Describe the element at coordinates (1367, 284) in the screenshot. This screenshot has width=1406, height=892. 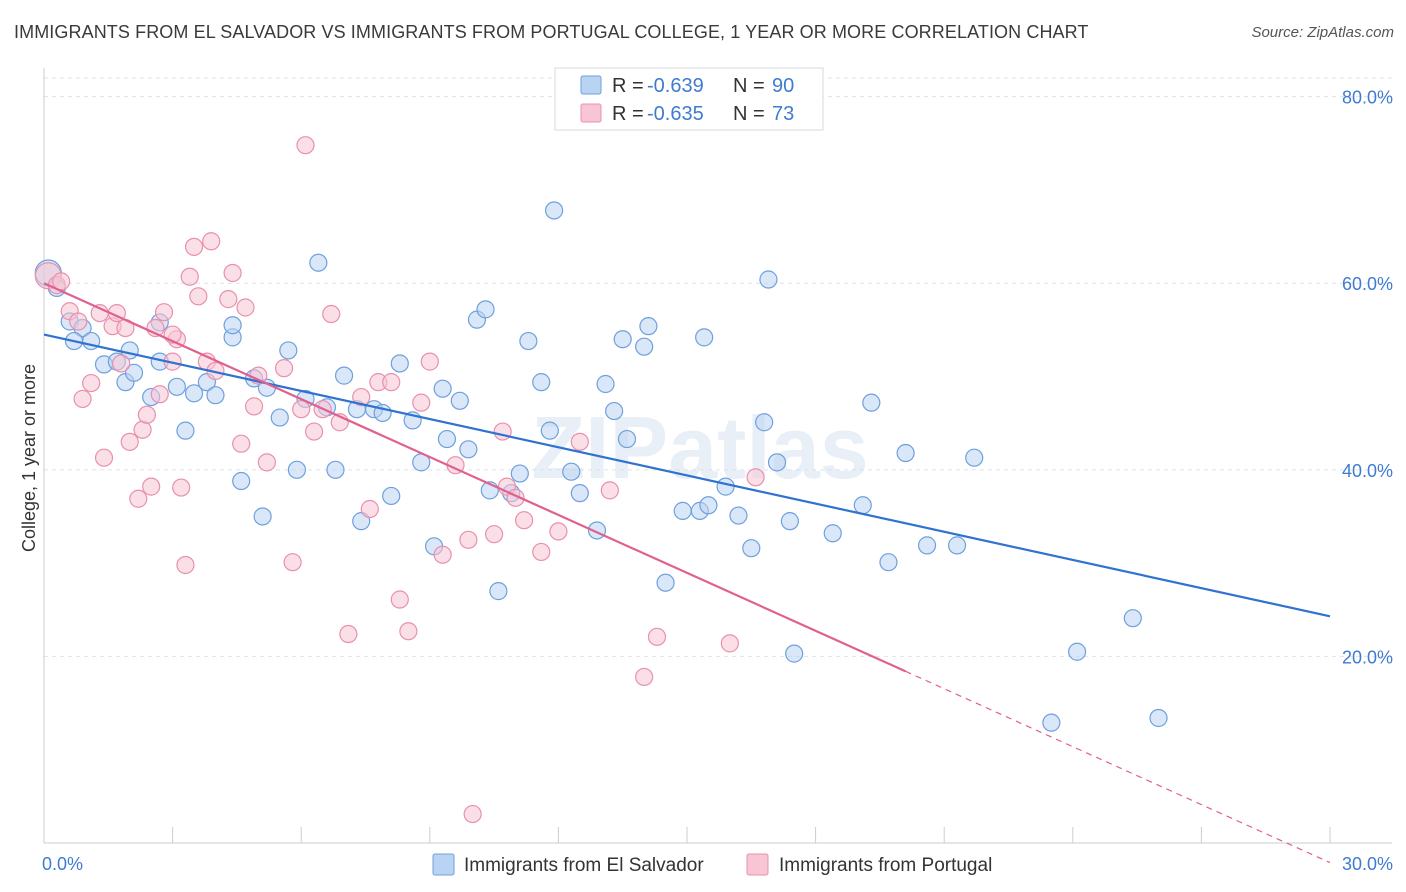
I see `y-tick-label-60: 60.0%` at that location.